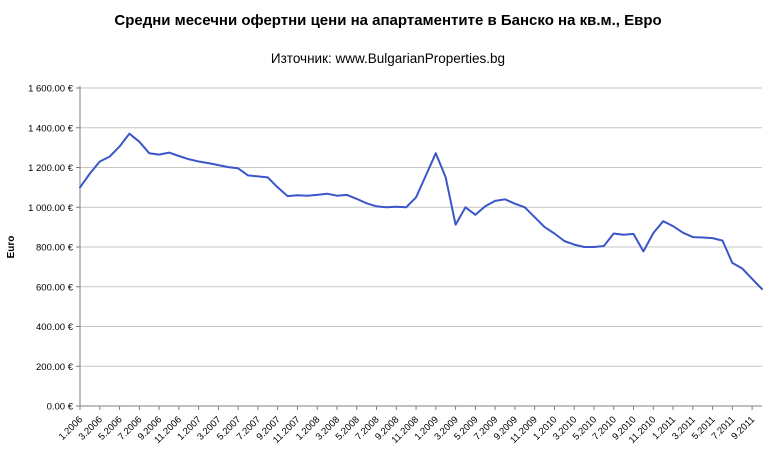  Describe the element at coordinates (55, 367) in the screenshot. I see `y-tick-label: 200.00 €` at that location.